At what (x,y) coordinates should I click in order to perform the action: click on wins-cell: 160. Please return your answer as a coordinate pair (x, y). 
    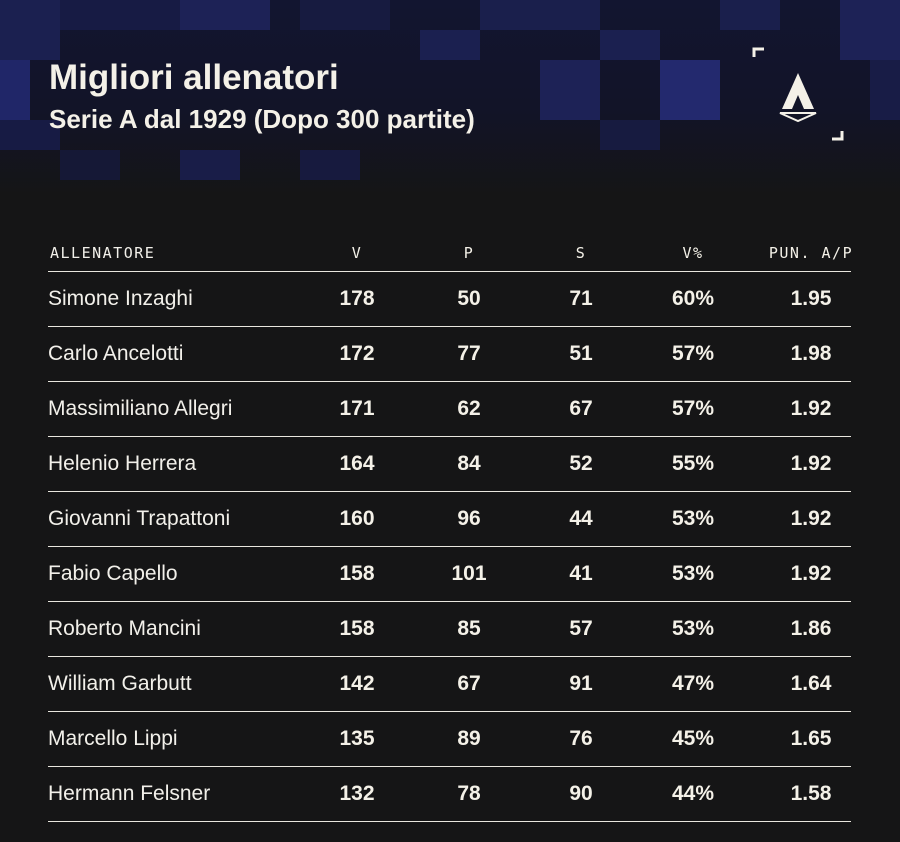
    Looking at the image, I should click on (357, 518).